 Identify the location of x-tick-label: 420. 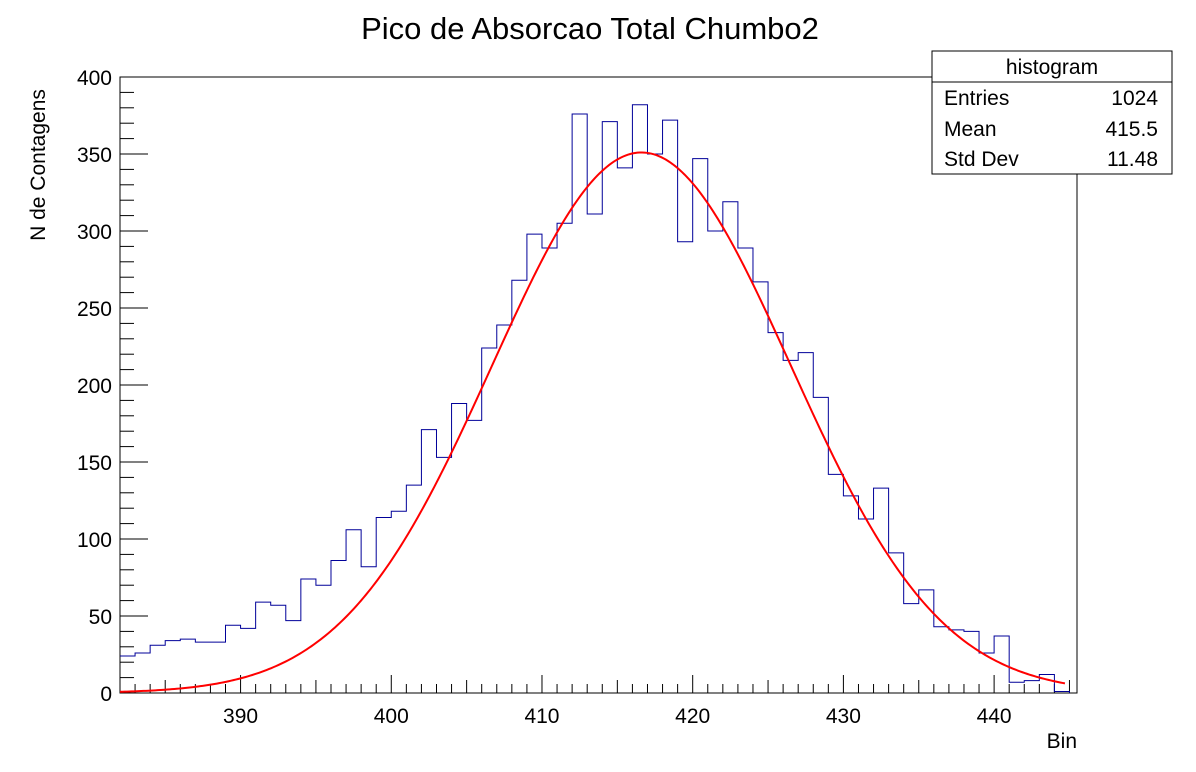
(692, 716).